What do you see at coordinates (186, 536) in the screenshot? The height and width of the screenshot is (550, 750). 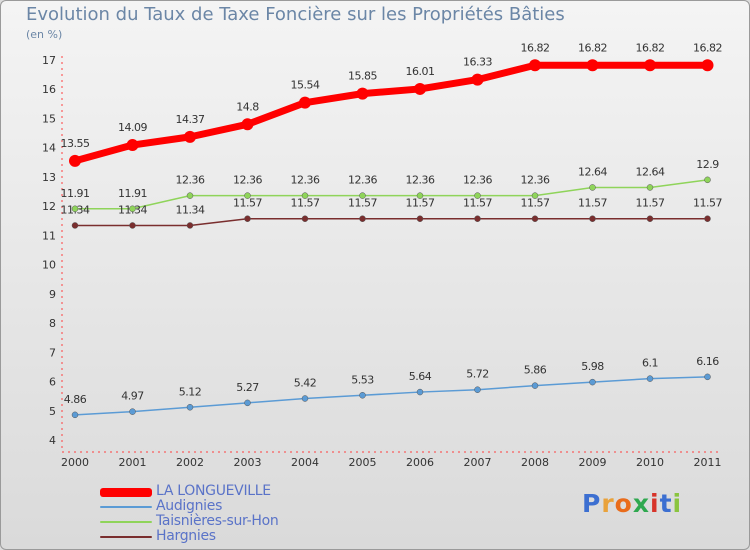 I see `legend-label: Hargnies` at bounding box center [186, 536].